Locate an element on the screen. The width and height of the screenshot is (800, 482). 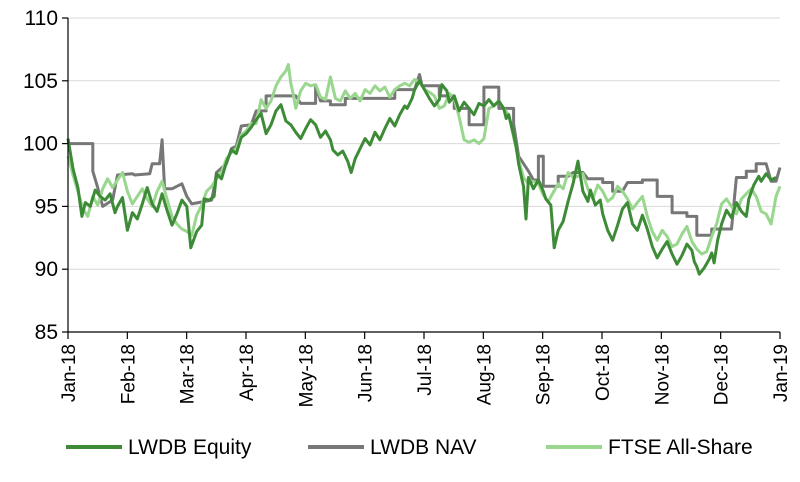
x-tick-label: Aug-18 is located at coordinates (484, 374).